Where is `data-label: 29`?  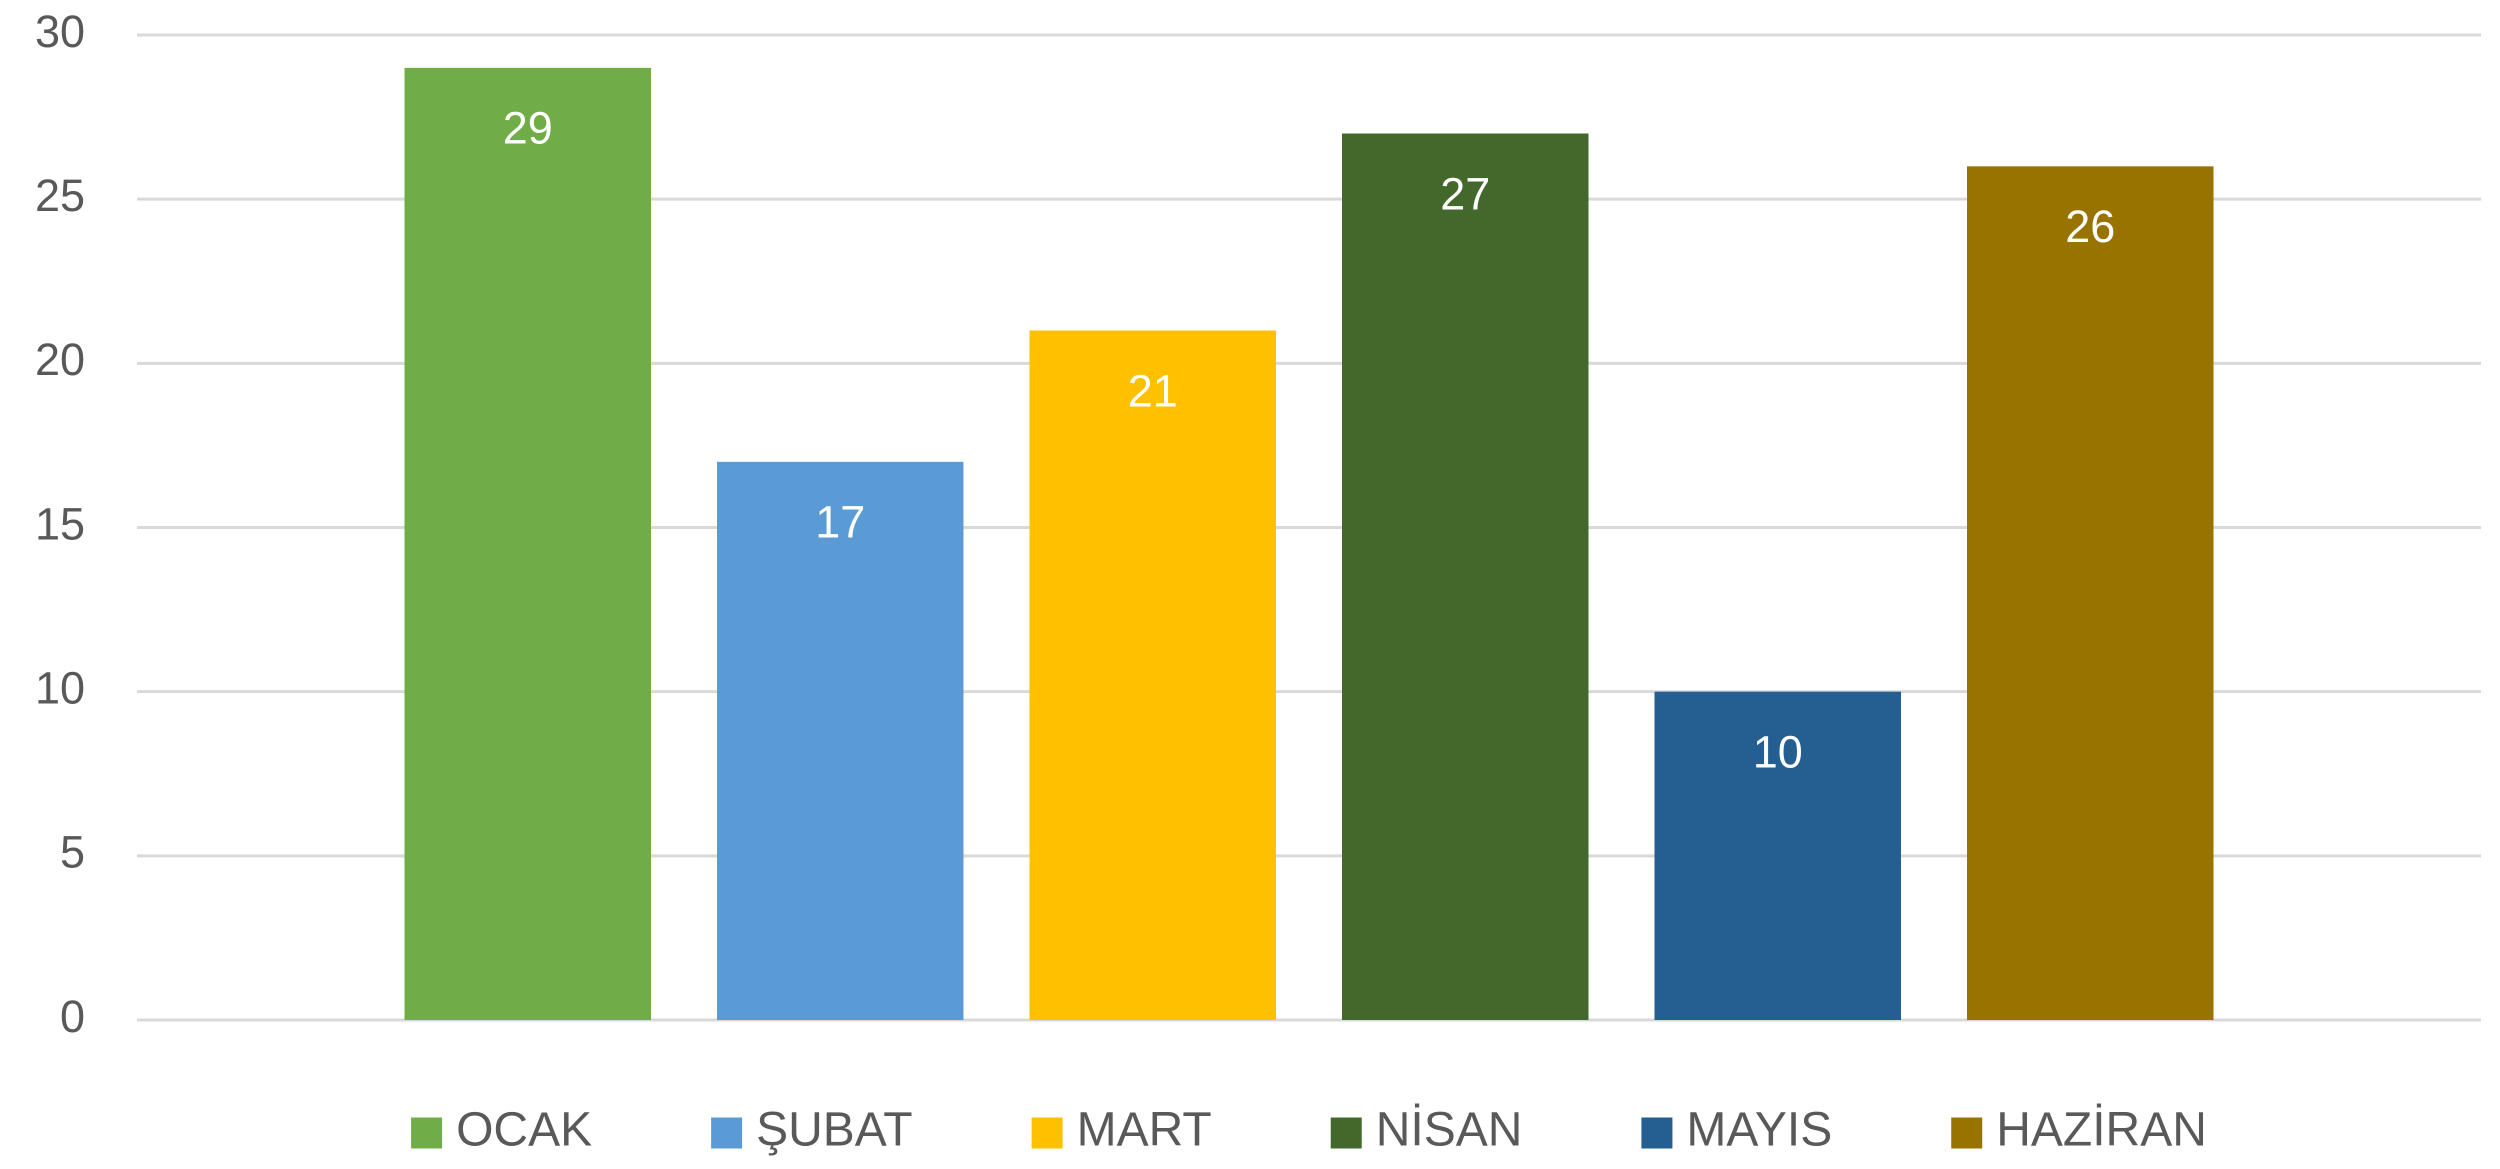 data-label: 29 is located at coordinates (528, 128).